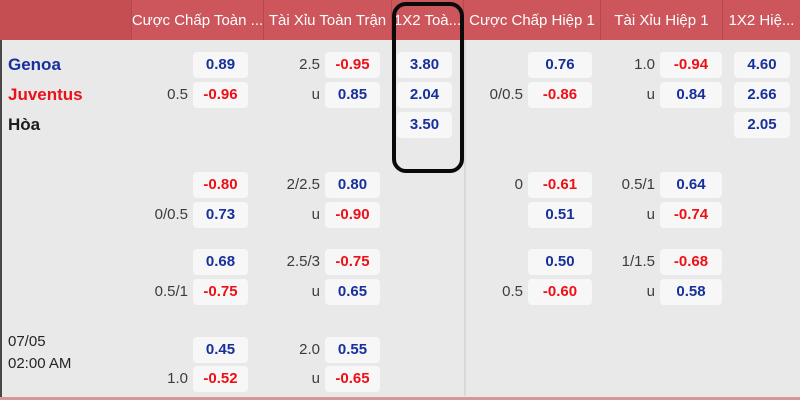 The image size is (800, 400). I want to click on odds-button-ft-1x2: 2.04, so click(424, 95).